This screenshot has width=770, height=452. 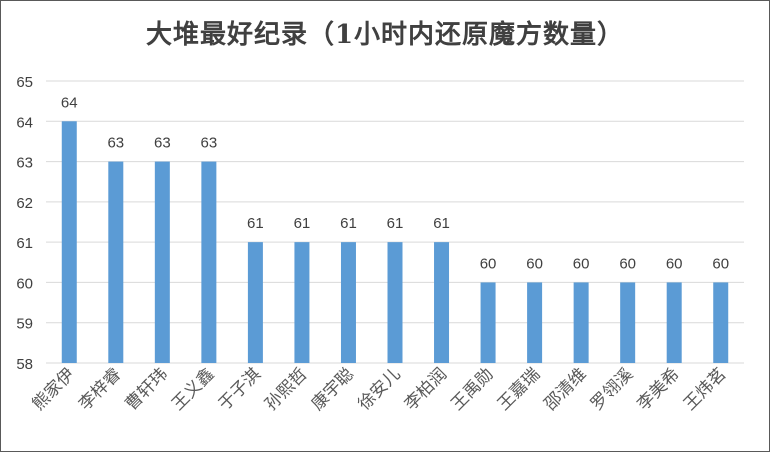 I want to click on y-tick-label: 60, so click(x=24, y=283).